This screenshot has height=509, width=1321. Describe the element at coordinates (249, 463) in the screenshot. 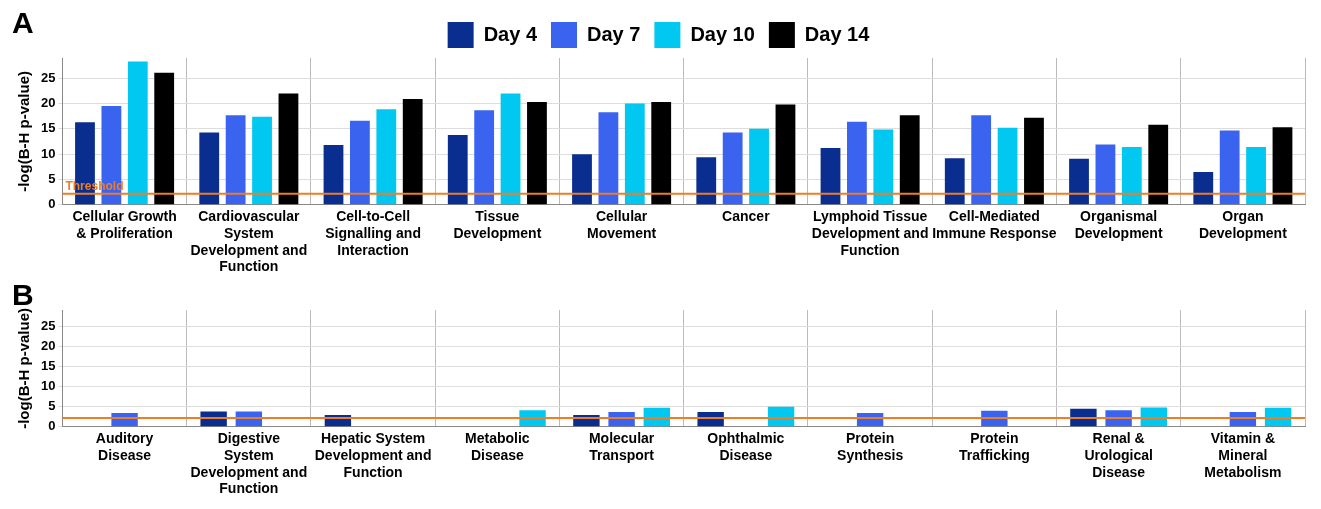

I see `x-tick-label: Digestive System Development and Function` at that location.